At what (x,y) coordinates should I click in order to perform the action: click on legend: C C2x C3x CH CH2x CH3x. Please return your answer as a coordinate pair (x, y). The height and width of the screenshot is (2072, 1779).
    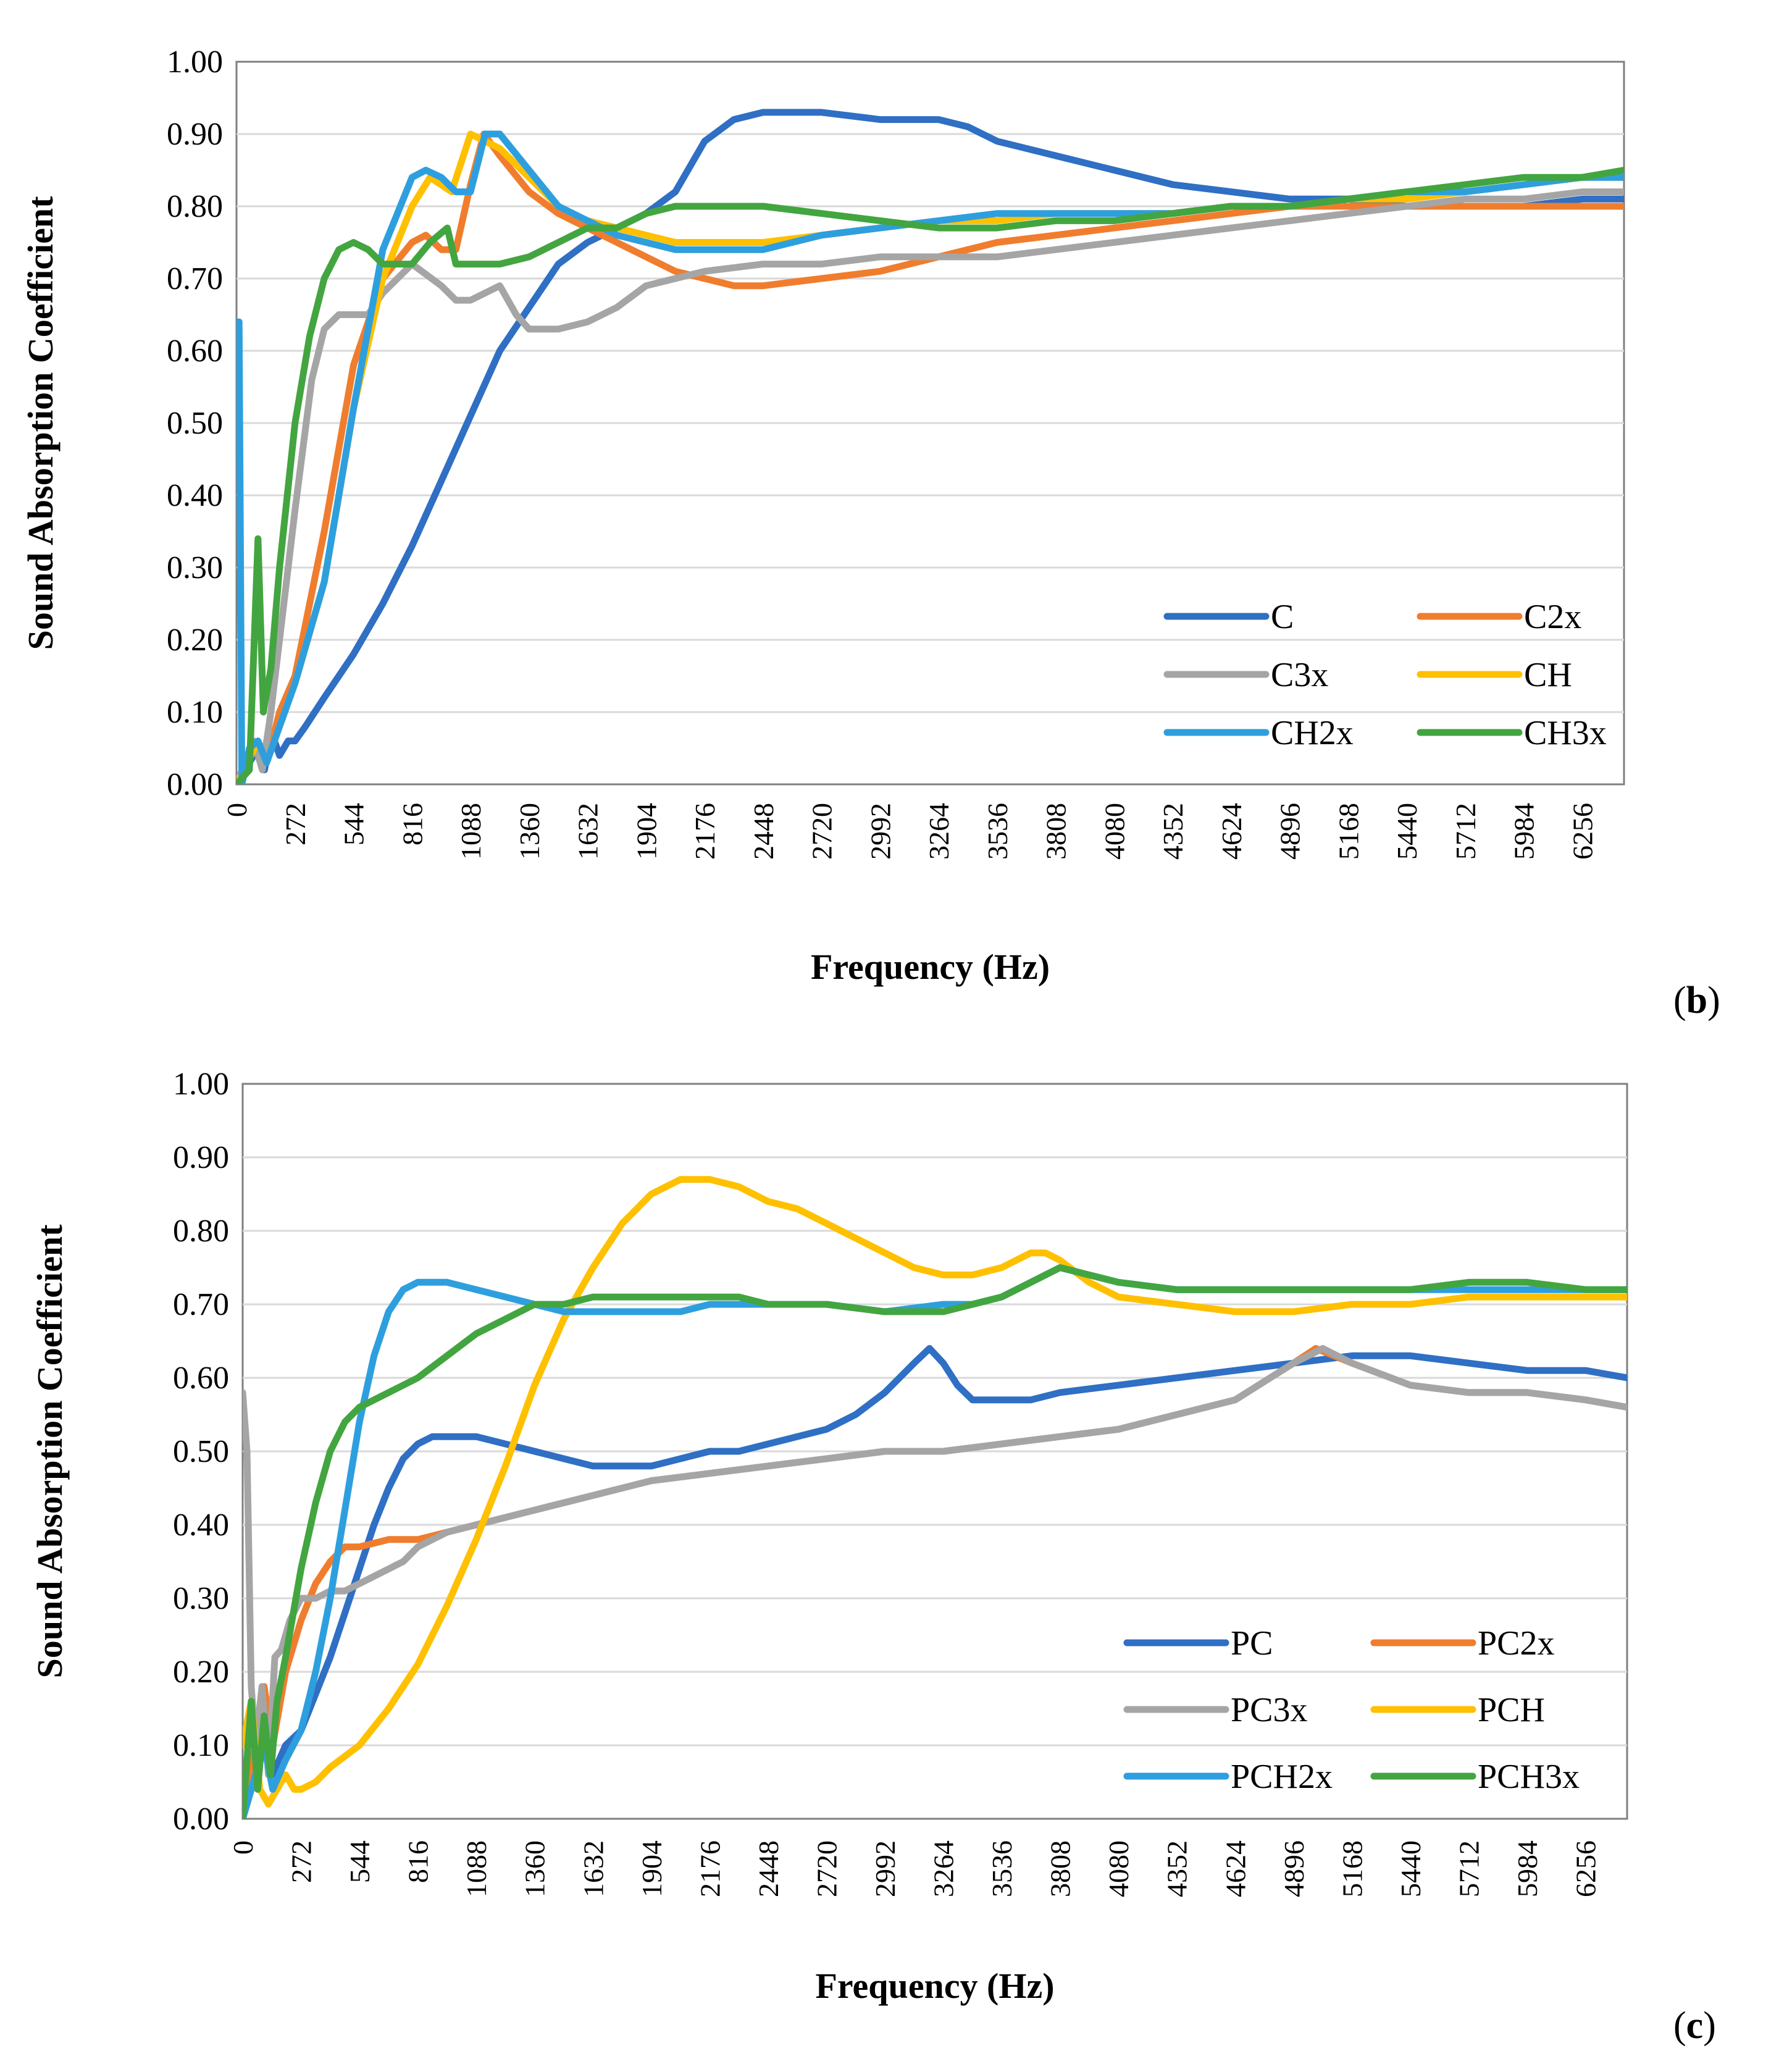
    Looking at the image, I should click on (1385, 675).